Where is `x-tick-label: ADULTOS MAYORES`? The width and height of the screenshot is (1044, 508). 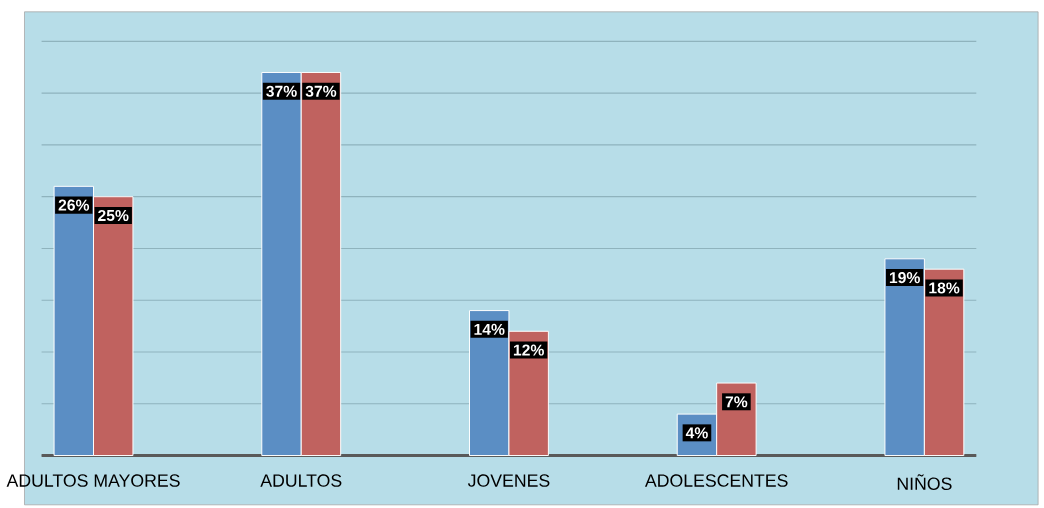 x-tick-label: ADULTOS MAYORES is located at coordinates (93, 480).